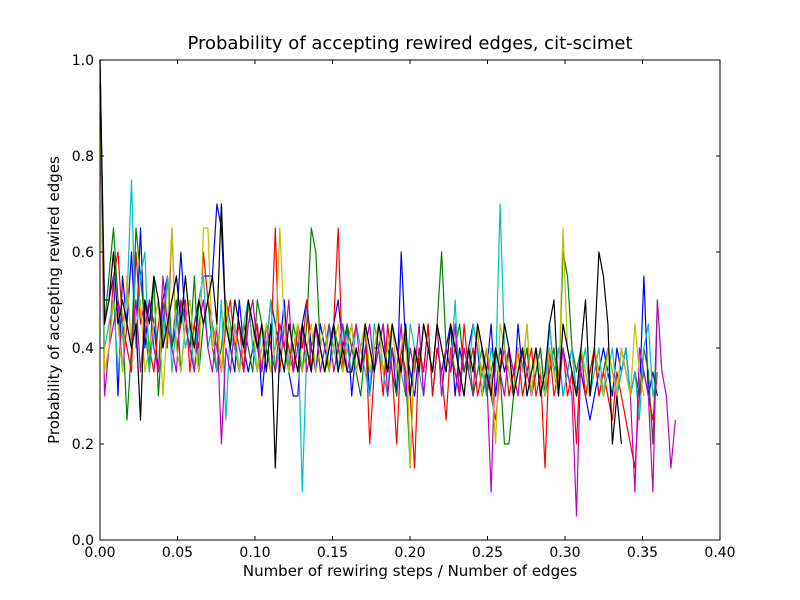 The height and width of the screenshot is (600, 800). Describe the element at coordinates (332, 553) in the screenshot. I see `x-tick-label: 0.15` at that location.